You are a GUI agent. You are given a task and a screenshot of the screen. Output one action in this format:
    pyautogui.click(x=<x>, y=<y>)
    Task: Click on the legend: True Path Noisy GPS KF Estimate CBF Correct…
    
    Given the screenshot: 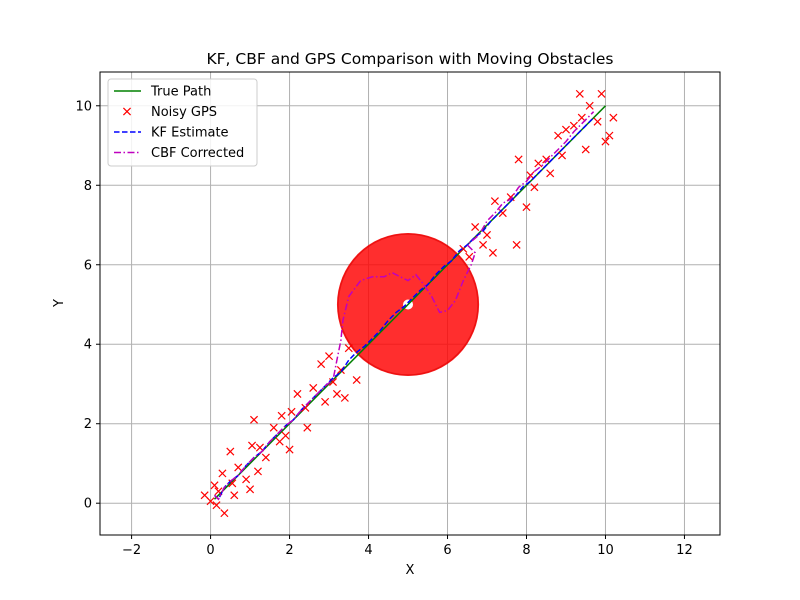 What is the action you would take?
    pyautogui.click(x=182, y=122)
    